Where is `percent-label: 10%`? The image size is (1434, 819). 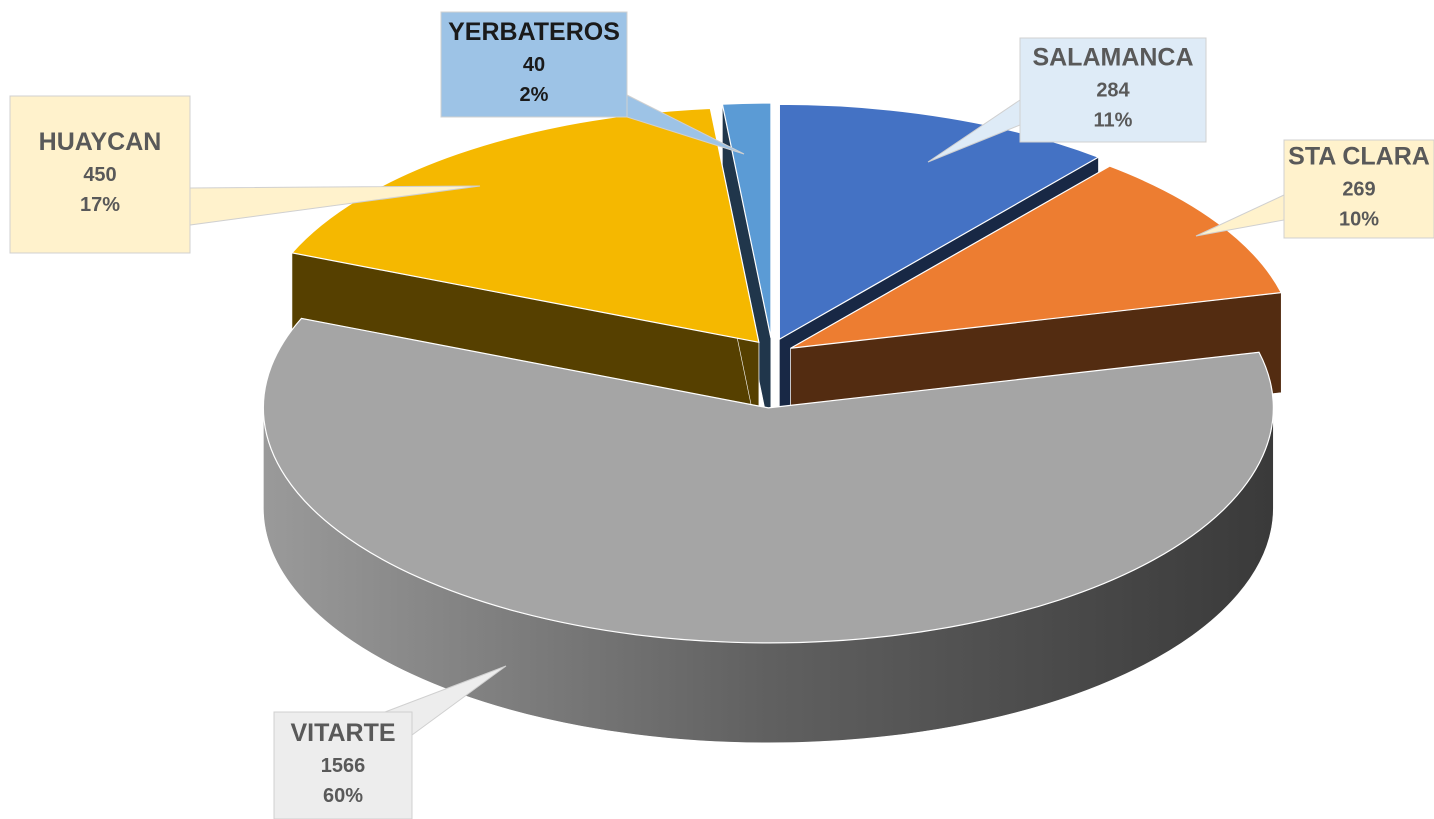 percent-label: 10% is located at coordinates (1359, 219).